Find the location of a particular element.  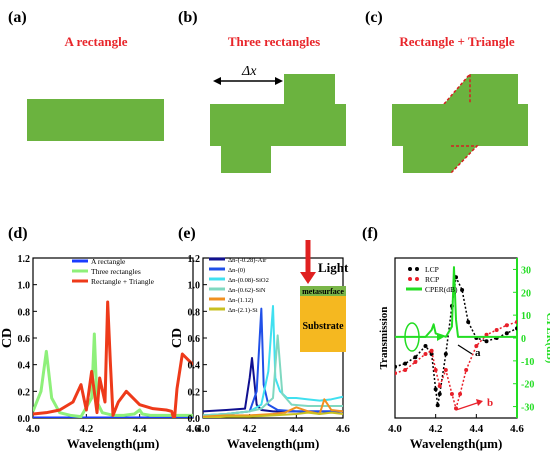

panel-b: (b) Three rectangles Δx is located at coordinates (262, 91).